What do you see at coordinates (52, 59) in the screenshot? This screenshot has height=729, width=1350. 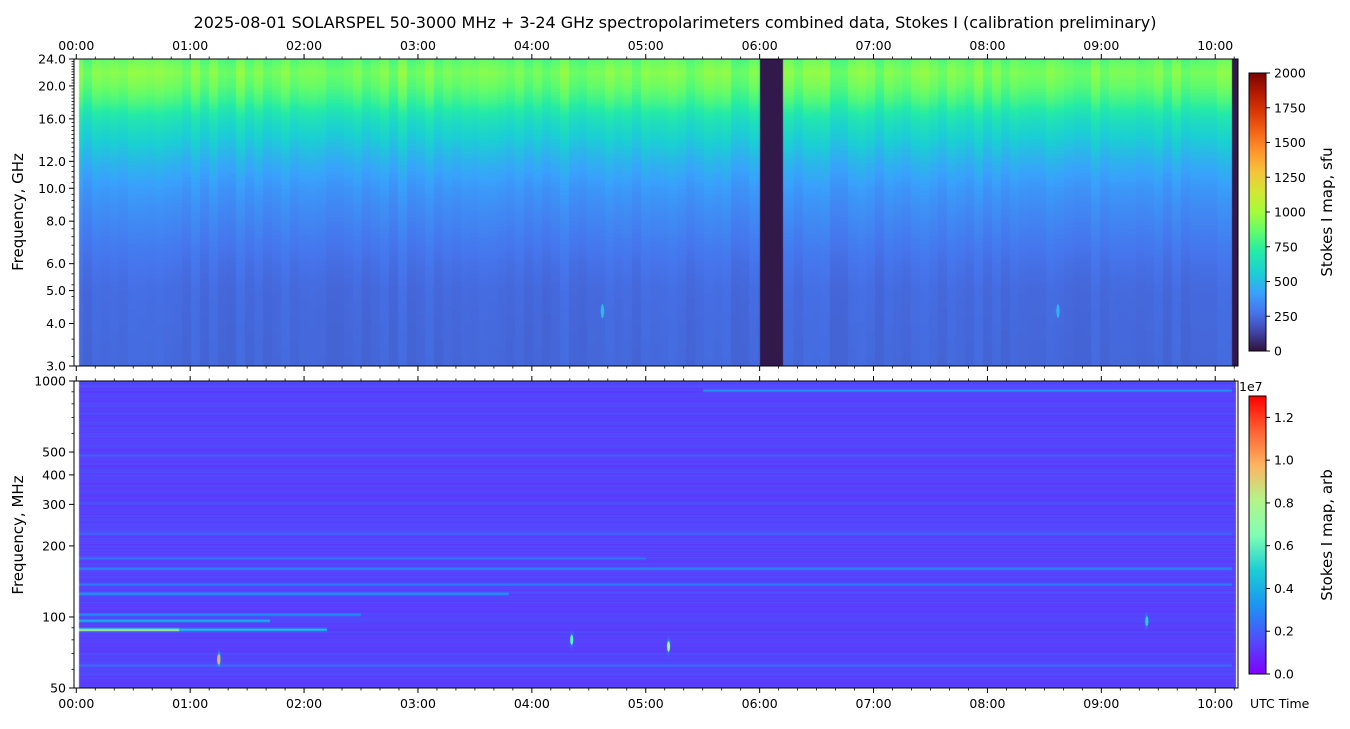 I see `ghz-tick-label-9: 24.0` at bounding box center [52, 59].